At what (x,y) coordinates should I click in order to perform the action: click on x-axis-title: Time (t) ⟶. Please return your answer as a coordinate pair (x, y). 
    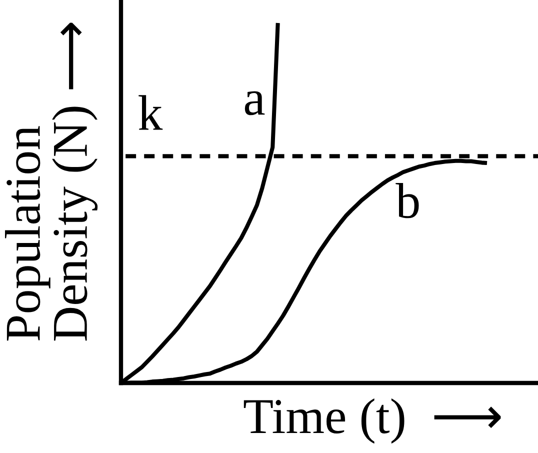
    Looking at the image, I should click on (372, 421).